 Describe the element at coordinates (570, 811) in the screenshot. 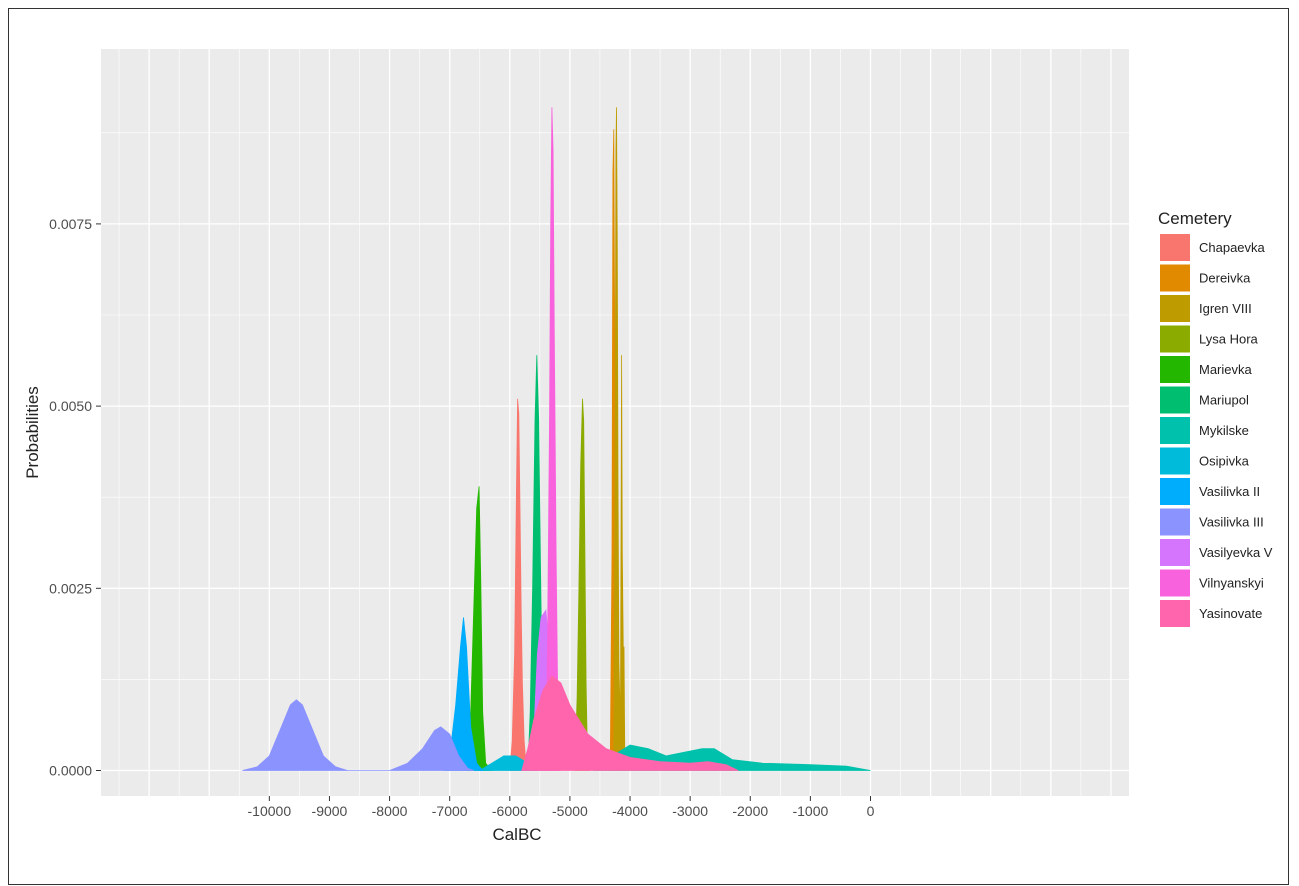

I see `x-tick-label: -5000` at that location.